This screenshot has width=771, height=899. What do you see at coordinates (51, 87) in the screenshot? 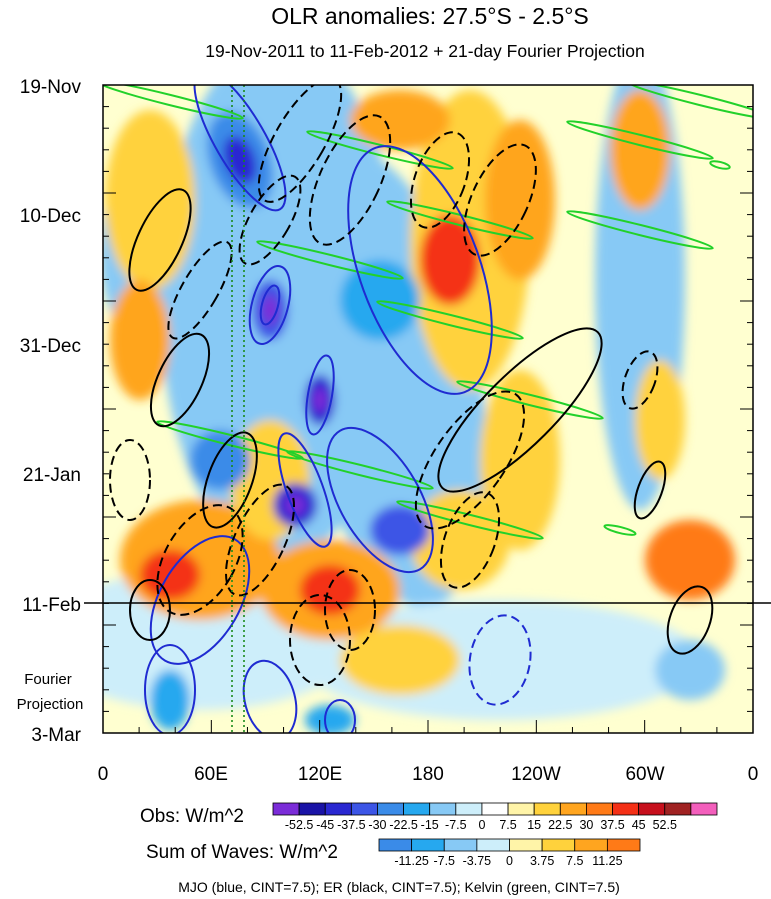
I see `y-tick-label: 19-Nov` at bounding box center [51, 87].